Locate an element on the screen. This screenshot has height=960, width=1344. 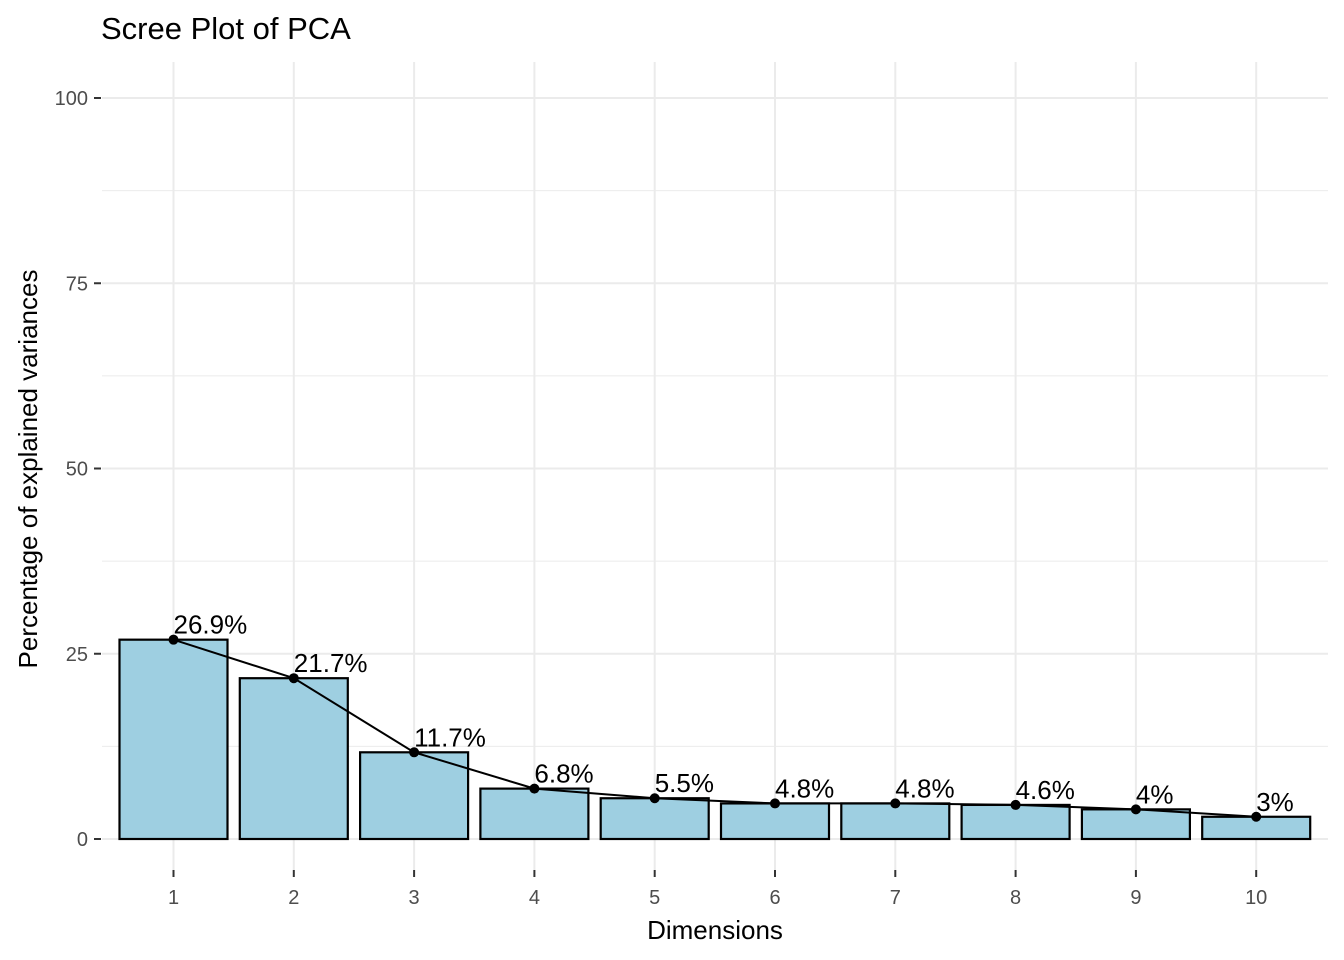
data-label-10: 3% is located at coordinates (1275, 802).